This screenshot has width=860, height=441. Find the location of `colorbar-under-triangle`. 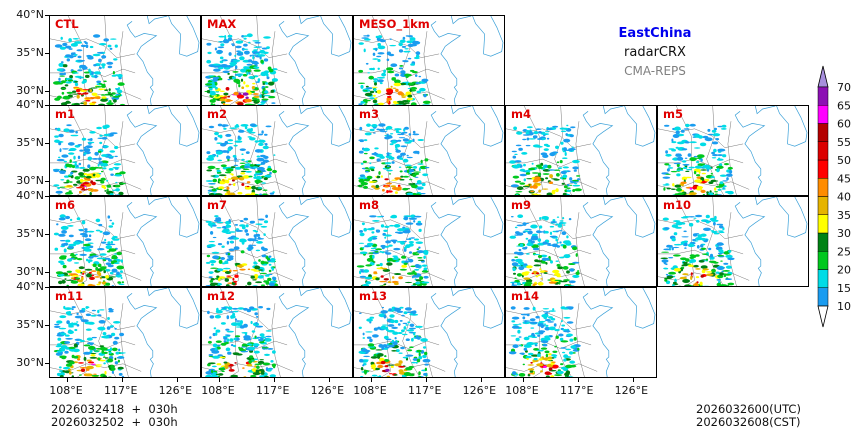

colorbar-under-triangle is located at coordinates (823, 316).